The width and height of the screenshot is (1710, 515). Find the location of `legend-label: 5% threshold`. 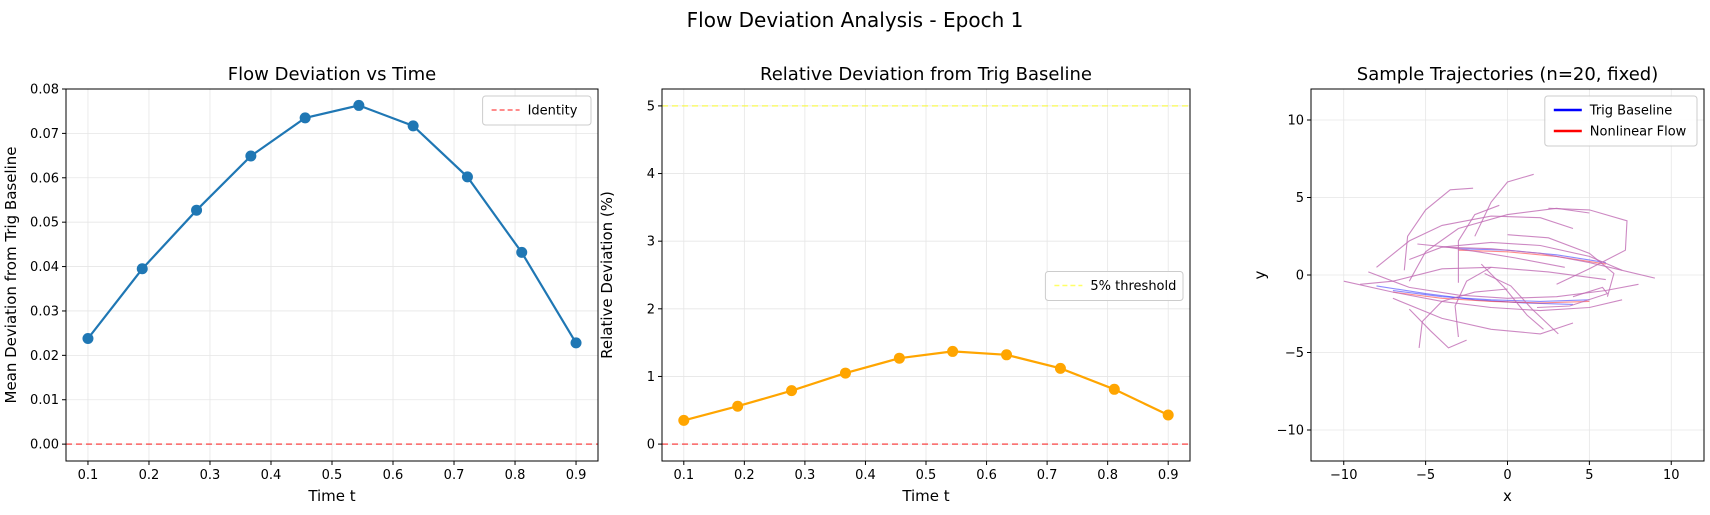

legend-label: 5% threshold is located at coordinates (1133, 286).